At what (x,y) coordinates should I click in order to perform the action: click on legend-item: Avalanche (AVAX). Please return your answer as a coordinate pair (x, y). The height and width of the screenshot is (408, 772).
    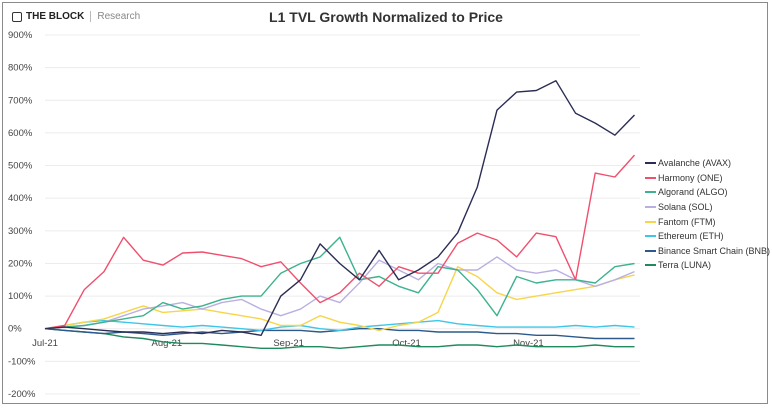
    Looking at the image, I should click on (707, 163).